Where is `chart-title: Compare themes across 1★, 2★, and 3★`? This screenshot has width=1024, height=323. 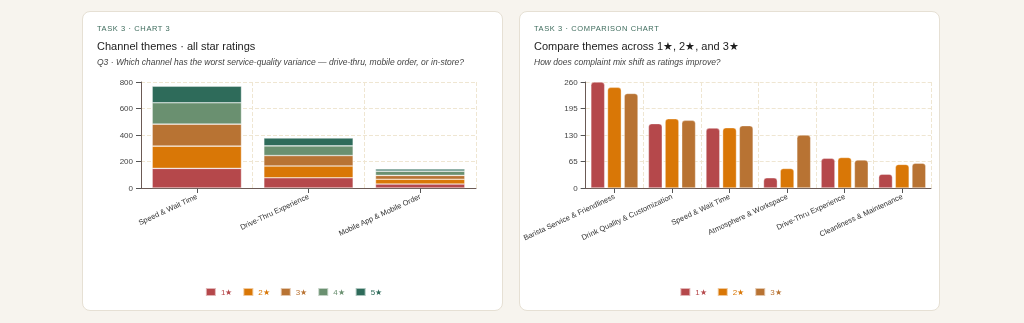
chart-title: Compare themes across 1★, 2★, and 3★ is located at coordinates (636, 46).